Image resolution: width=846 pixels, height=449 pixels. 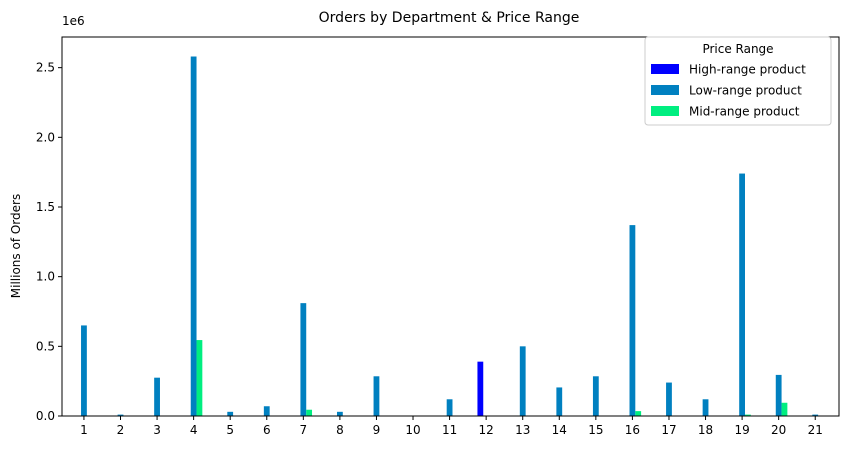 I want to click on legend-entry-label: Mid-range product, so click(x=744, y=112).